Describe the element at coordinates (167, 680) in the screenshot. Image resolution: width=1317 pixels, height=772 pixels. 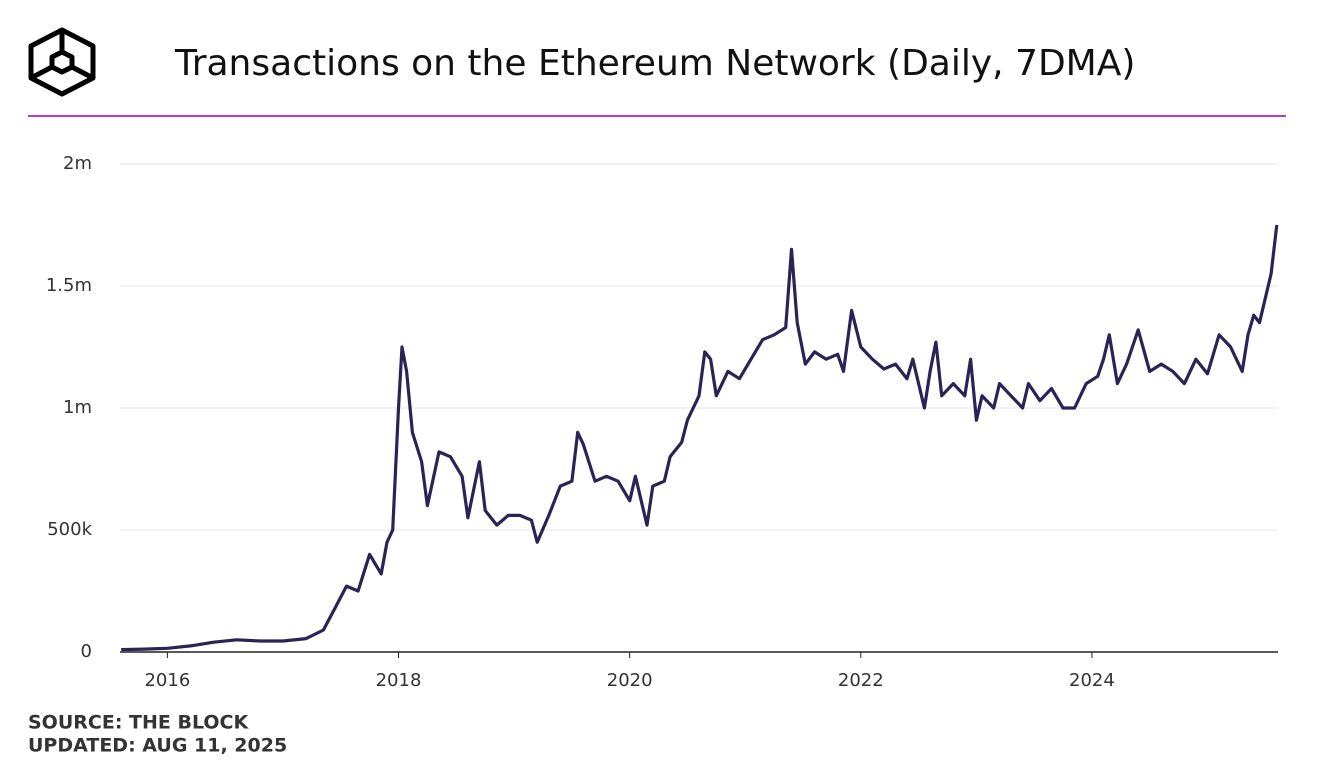
I see `x-tick-label: 2016` at that location.